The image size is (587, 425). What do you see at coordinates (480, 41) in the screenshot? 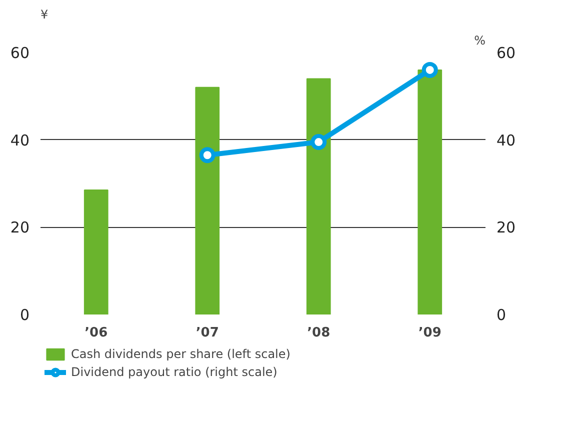
I see `y2-axis-title: %` at bounding box center [480, 41].